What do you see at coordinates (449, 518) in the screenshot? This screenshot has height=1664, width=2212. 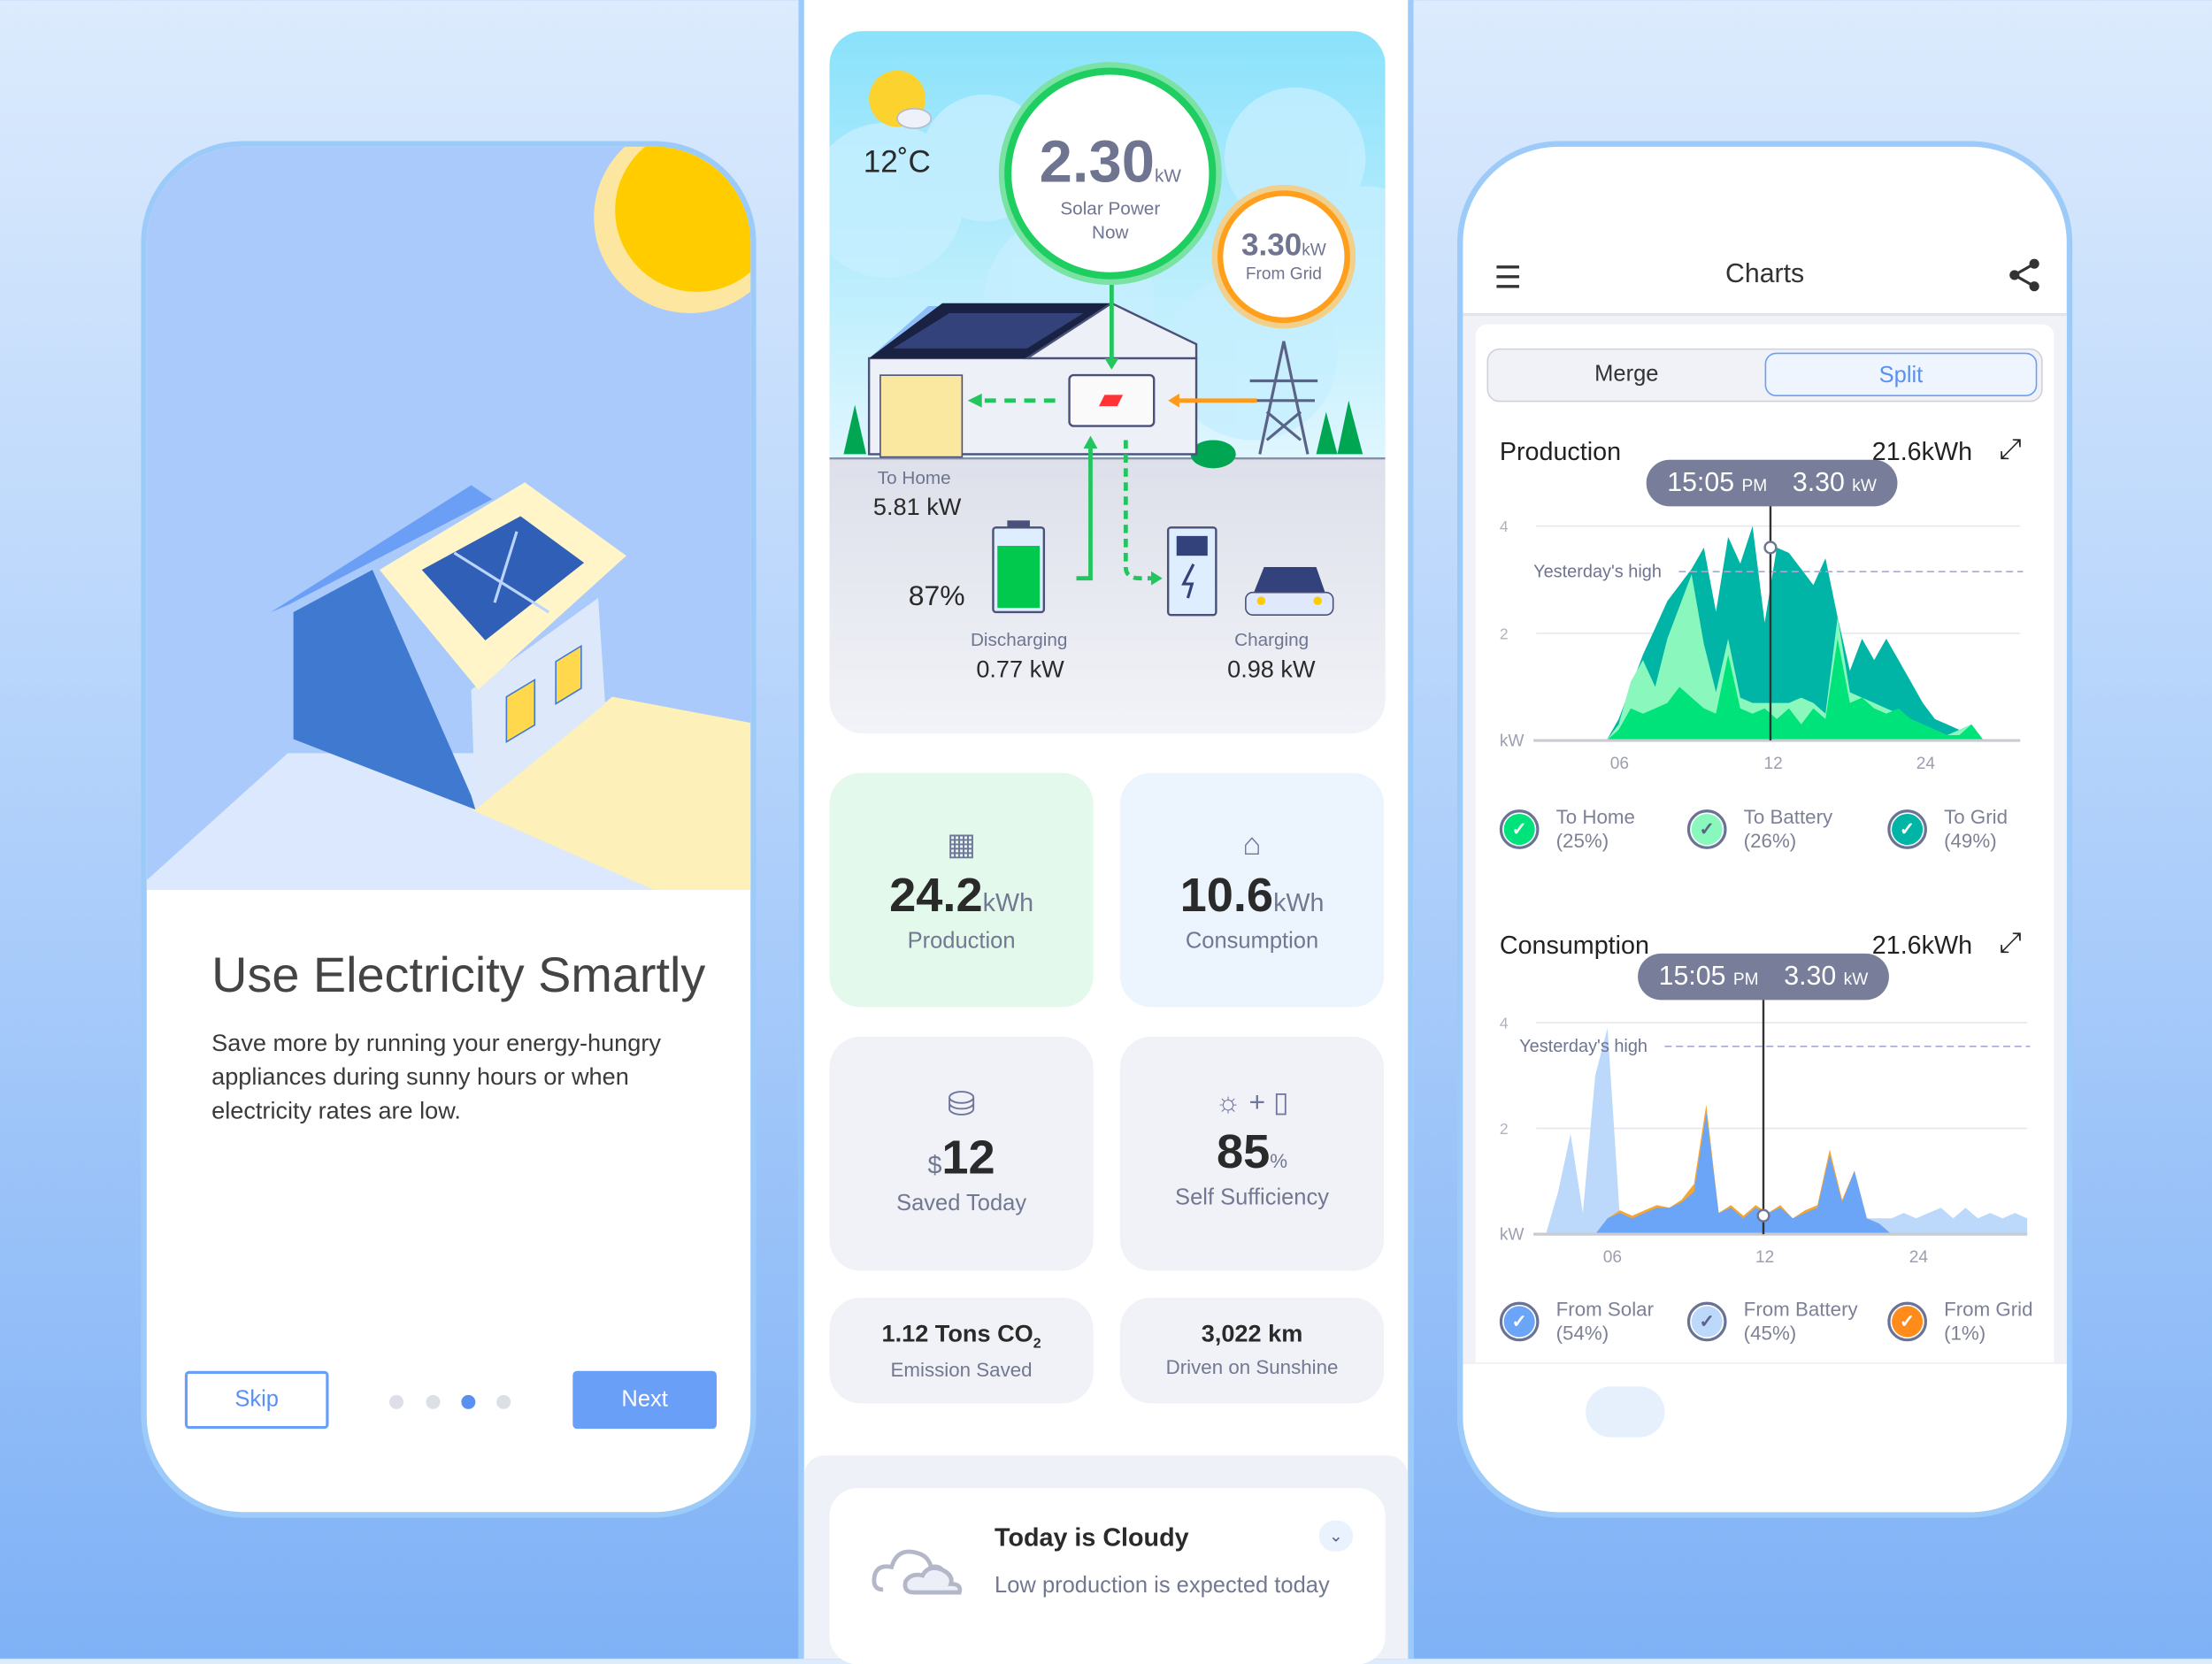 I see `onboarding-illustration` at bounding box center [449, 518].